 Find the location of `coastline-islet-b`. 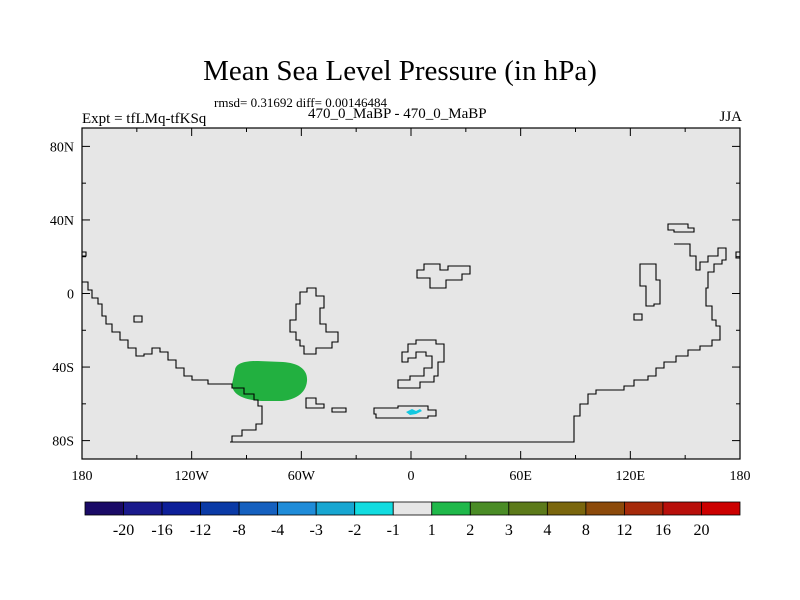

coastline-islet-b is located at coordinates (339, 410).